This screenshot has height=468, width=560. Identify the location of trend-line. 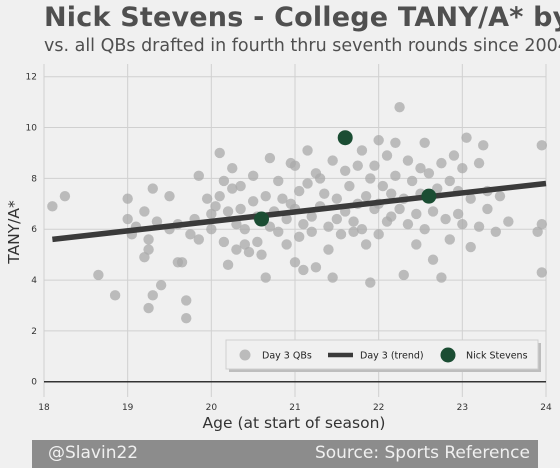
(299, 211).